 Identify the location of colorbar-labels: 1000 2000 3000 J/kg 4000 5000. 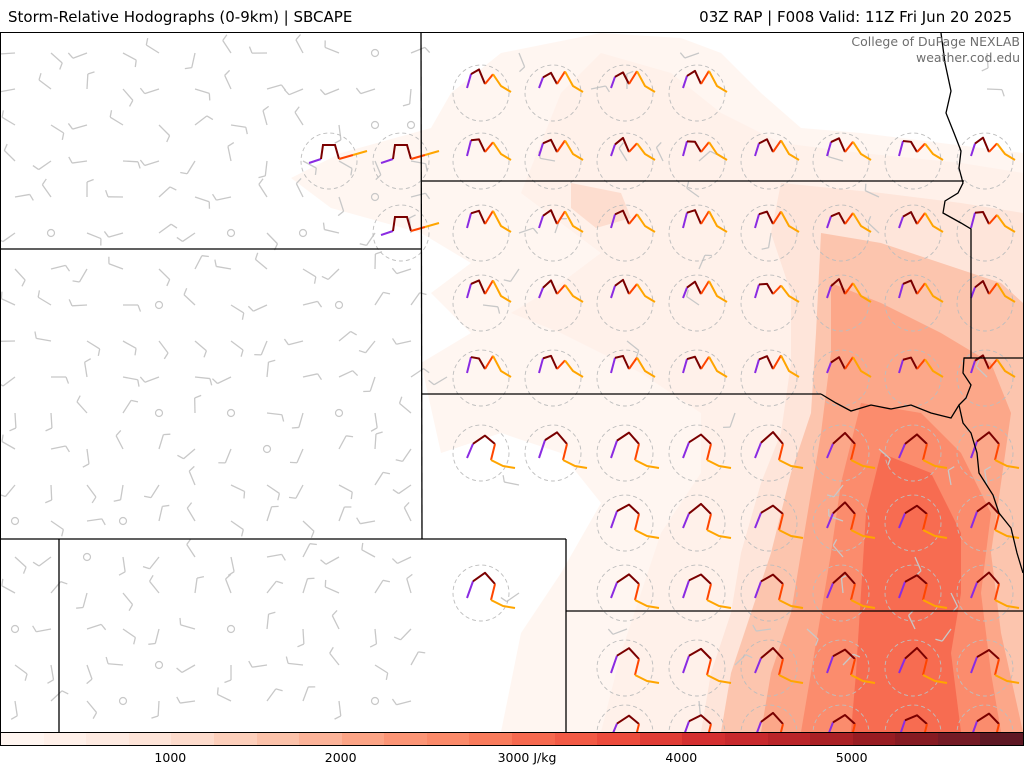
(512, 759).